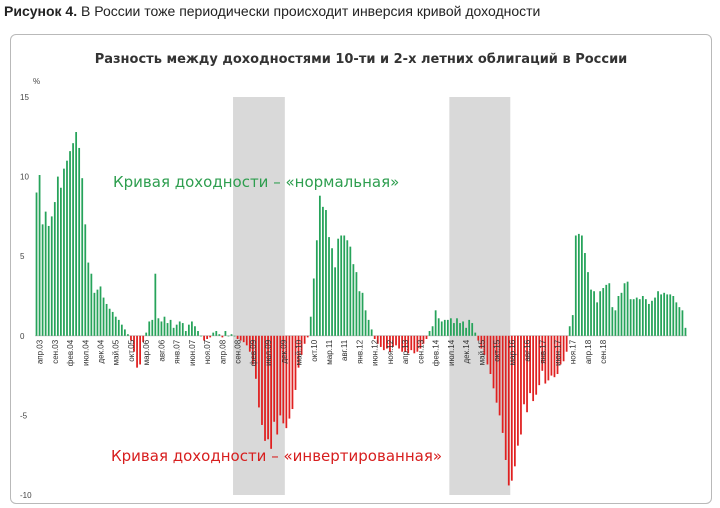  What do you see at coordinates (573, 351) in the screenshot?
I see `x-tick-label: ноя.17` at bounding box center [573, 351].